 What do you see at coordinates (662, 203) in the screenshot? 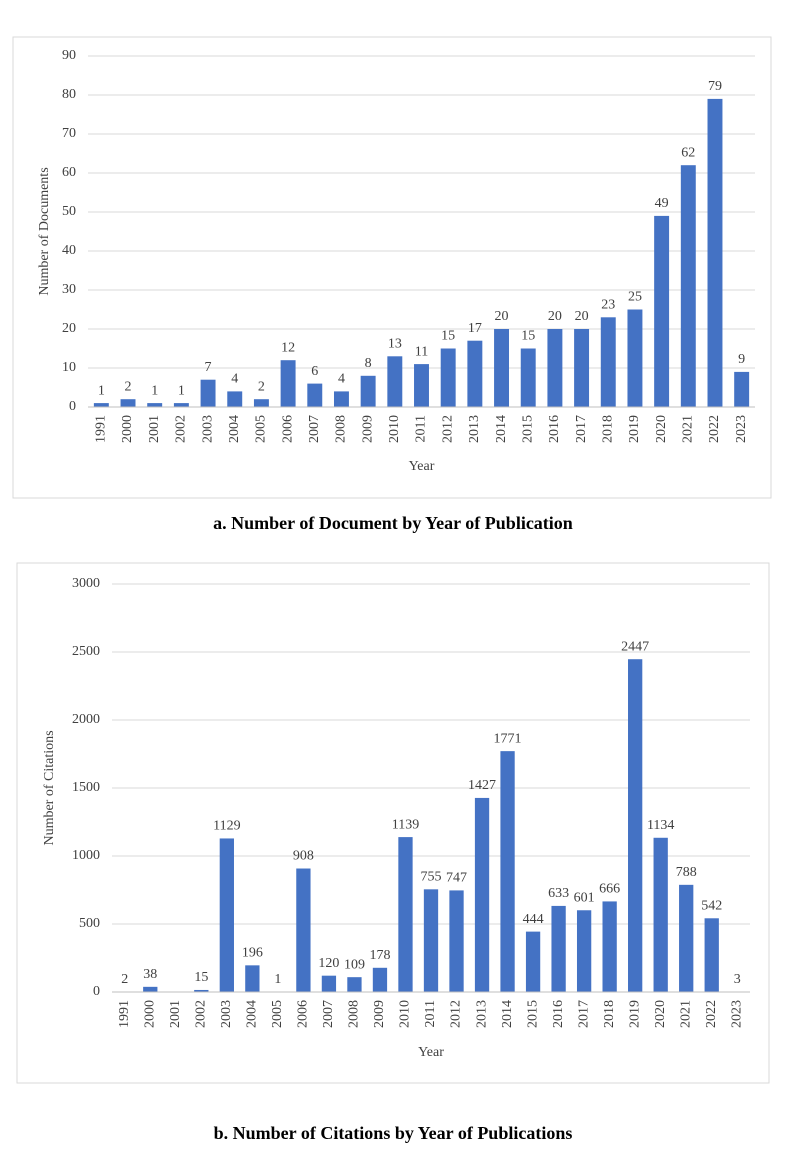
I see `data-label: 49` at bounding box center [662, 203].